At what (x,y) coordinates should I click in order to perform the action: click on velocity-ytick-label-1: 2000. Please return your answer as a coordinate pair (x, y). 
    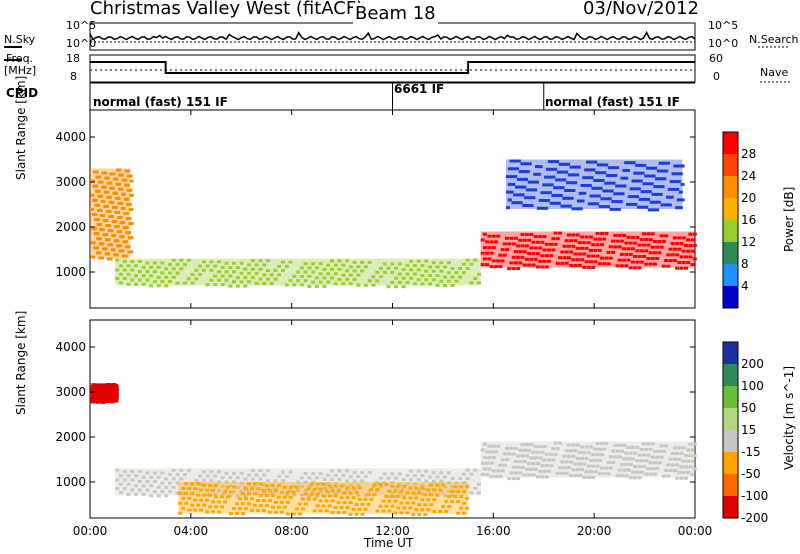
    Looking at the image, I should click on (70, 437).